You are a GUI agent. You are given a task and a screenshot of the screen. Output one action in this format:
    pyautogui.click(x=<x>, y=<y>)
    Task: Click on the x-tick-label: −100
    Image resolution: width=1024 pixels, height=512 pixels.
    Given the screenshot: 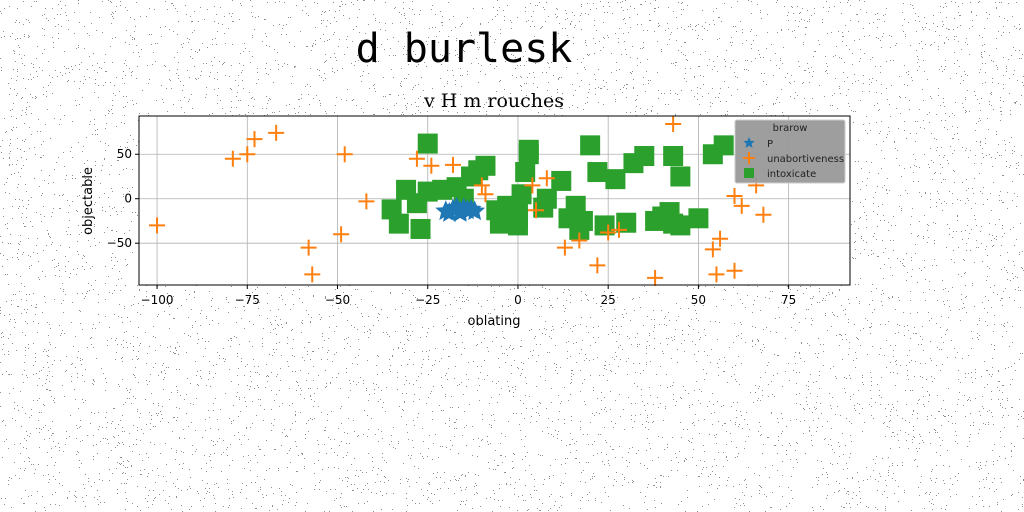 What is the action you would take?
    pyautogui.click(x=157, y=300)
    